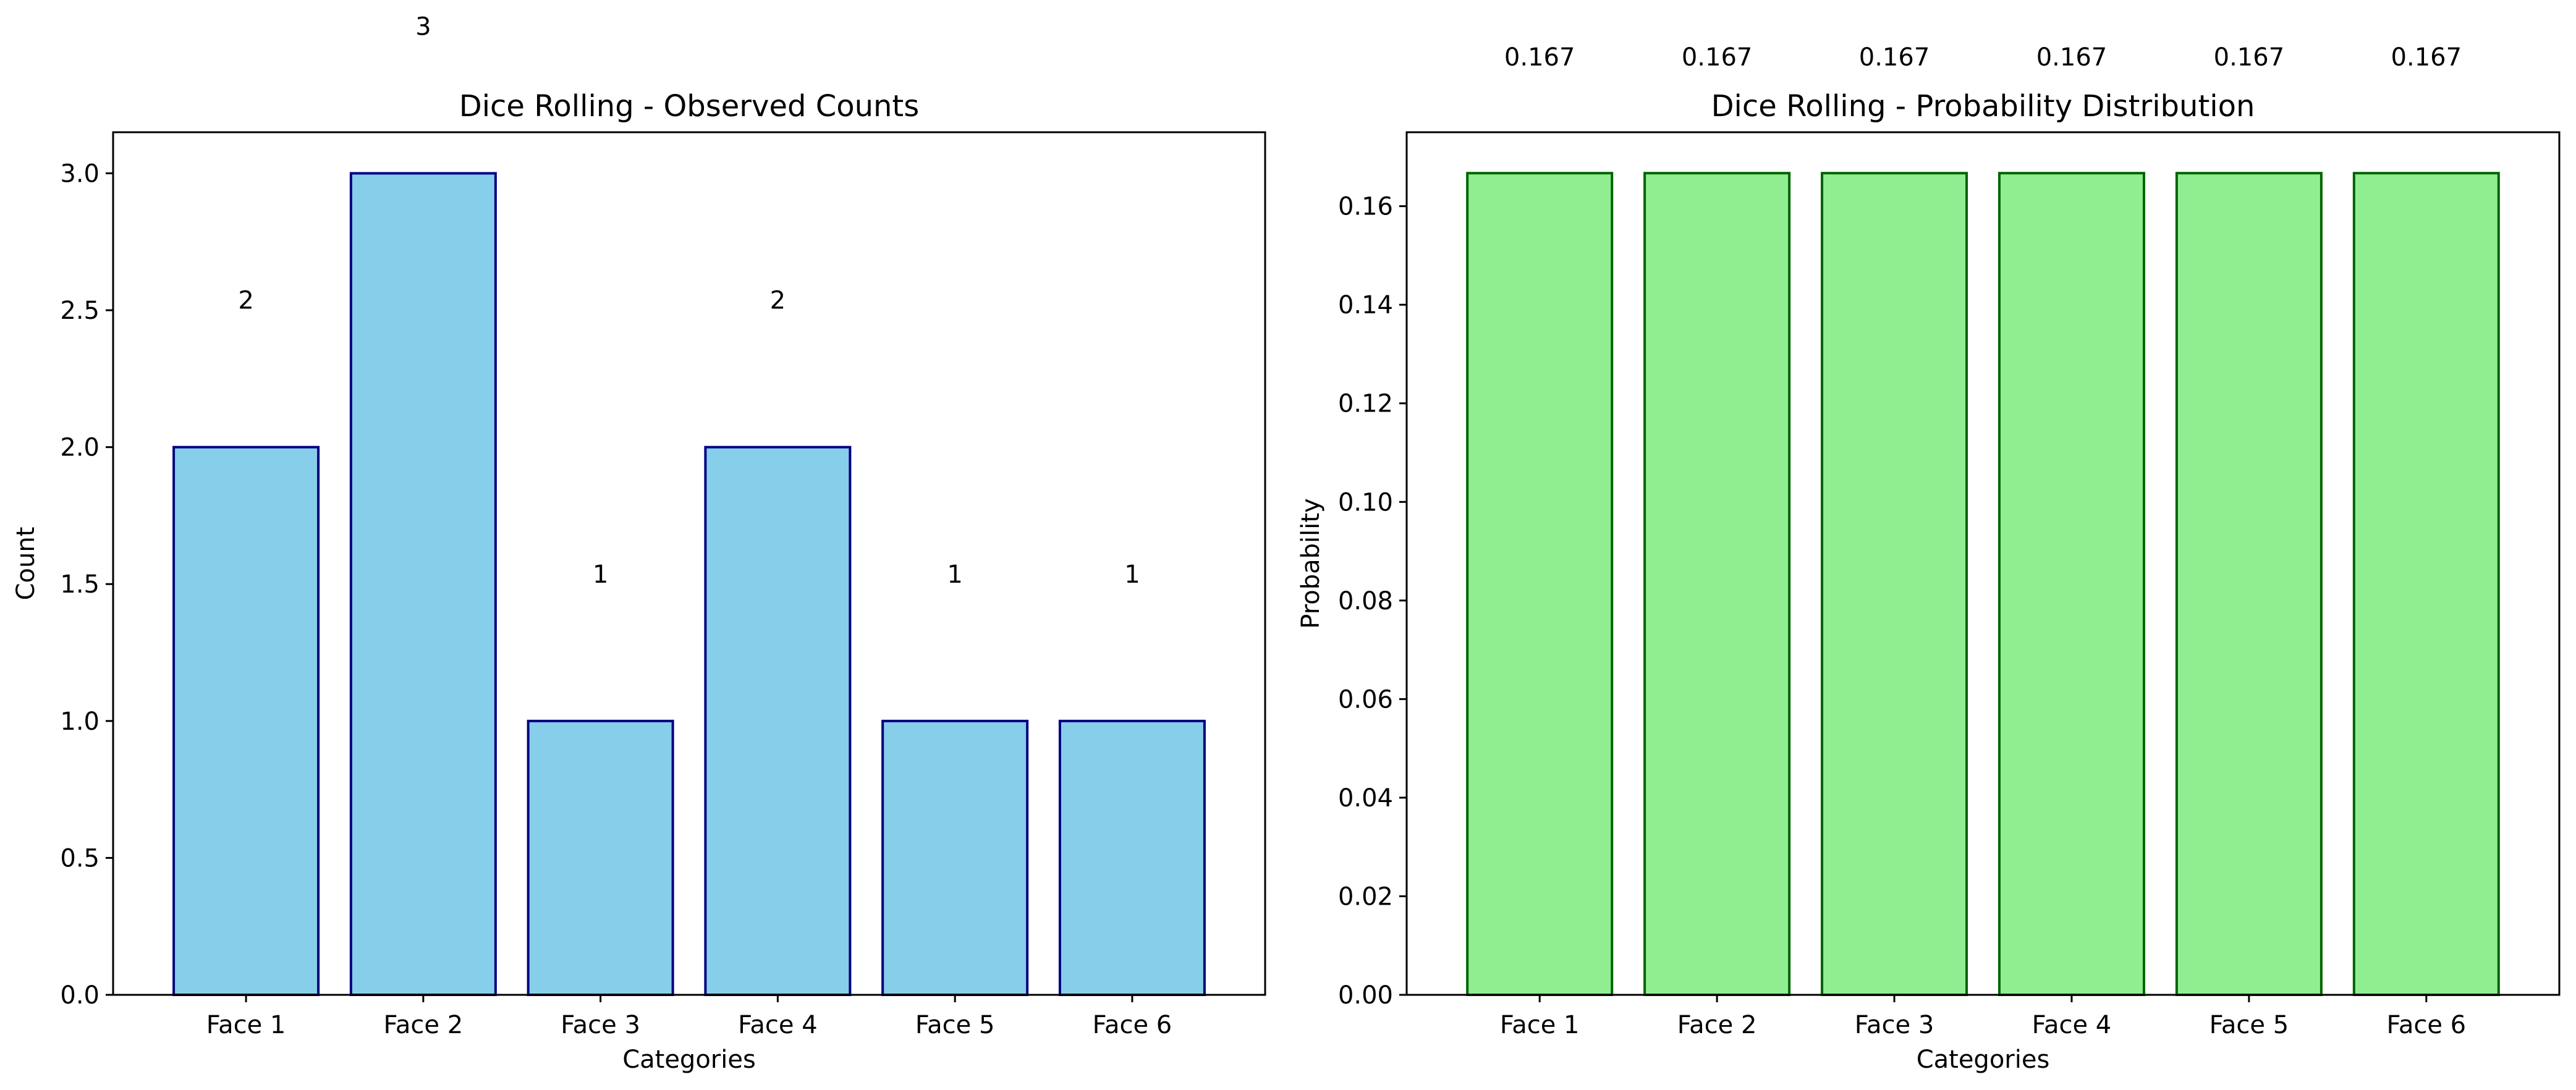 Image resolution: width=2576 pixels, height=1090 pixels. Describe the element at coordinates (1365, 601) in the screenshot. I see `y-tick-label: 0.08` at that location.